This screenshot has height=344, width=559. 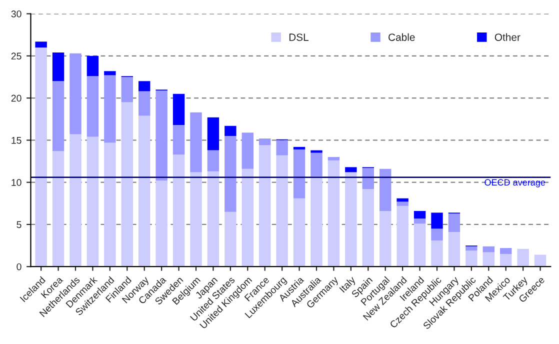 I want to click on y-tick-label: 10, so click(x=17, y=182).